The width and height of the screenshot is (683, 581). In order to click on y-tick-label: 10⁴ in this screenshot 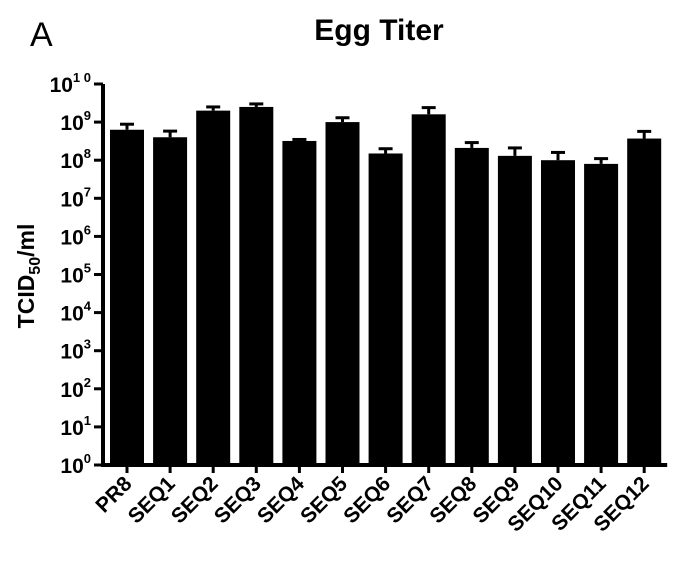, I will do `click(75, 312)`.